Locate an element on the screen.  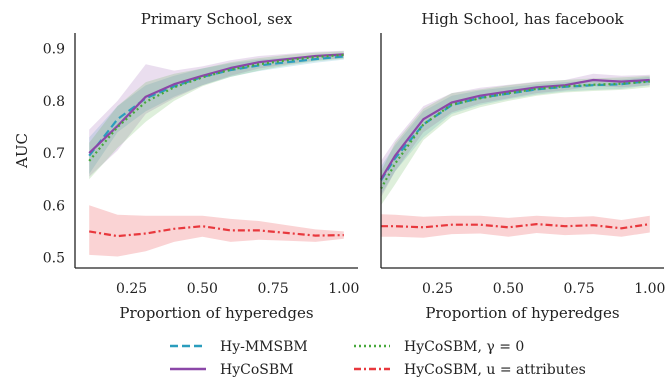
legend-label: HyCoSBM, γ = 0 is located at coordinates (464, 347).